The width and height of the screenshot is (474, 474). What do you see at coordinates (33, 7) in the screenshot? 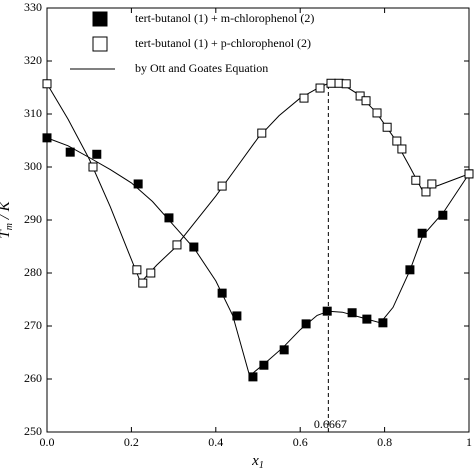
I see `y-tick-label: 330` at bounding box center [33, 7].